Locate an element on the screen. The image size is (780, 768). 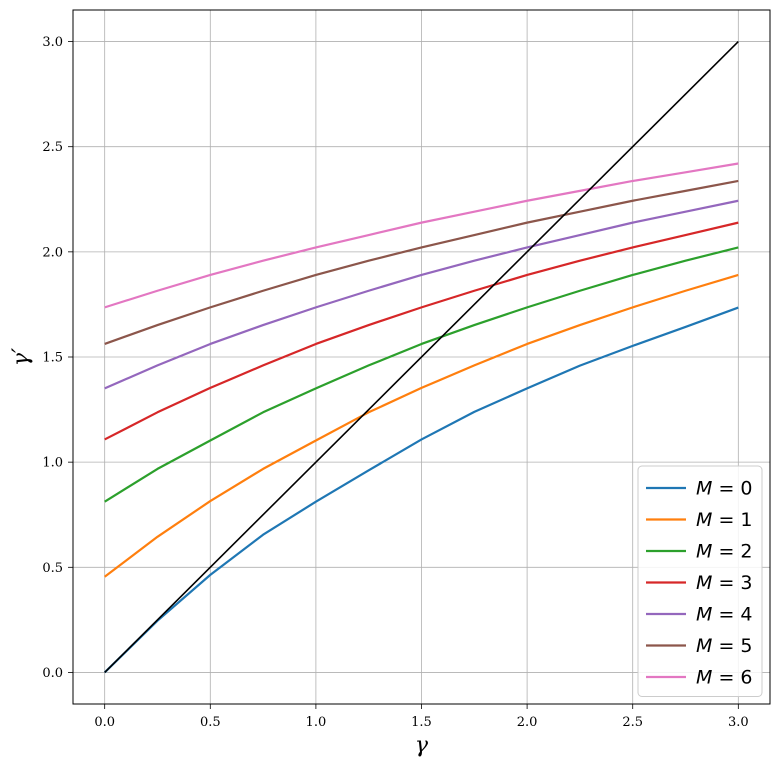
x-tick-label: 0.0 is located at coordinates (104, 722).